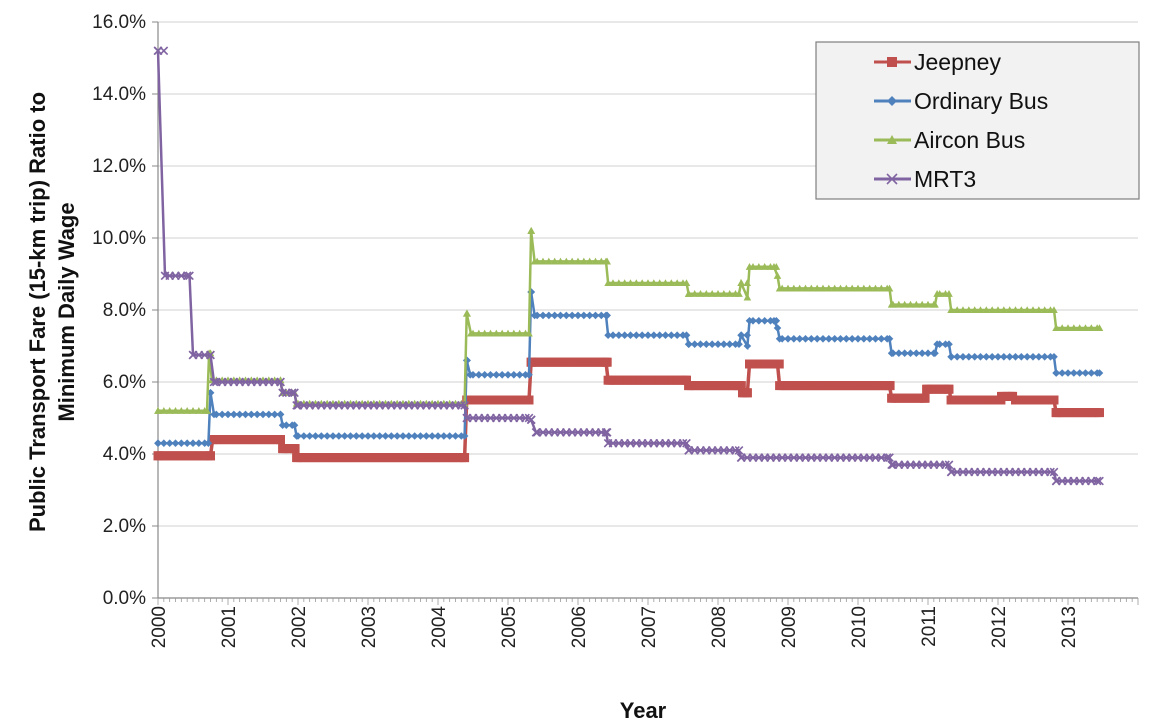  What do you see at coordinates (159, 627) in the screenshot?
I see `x-tick-label: 2000` at bounding box center [159, 627].